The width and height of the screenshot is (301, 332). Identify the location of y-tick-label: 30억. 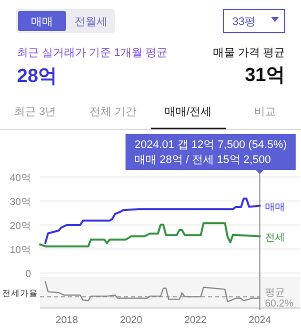
(20, 202).